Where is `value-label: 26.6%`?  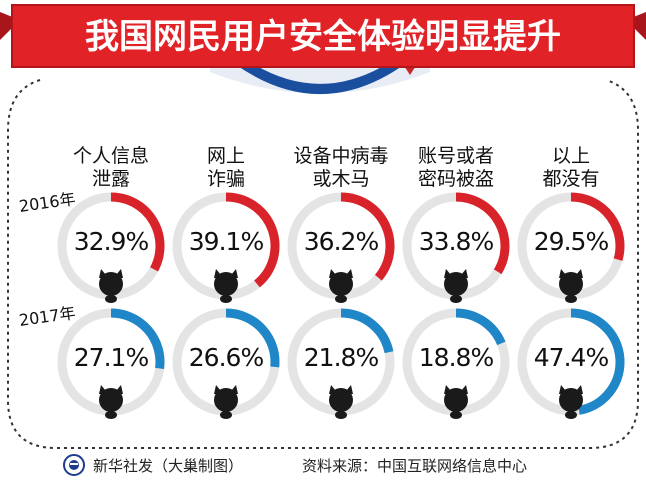
value-label: 26.6% is located at coordinates (226, 357).